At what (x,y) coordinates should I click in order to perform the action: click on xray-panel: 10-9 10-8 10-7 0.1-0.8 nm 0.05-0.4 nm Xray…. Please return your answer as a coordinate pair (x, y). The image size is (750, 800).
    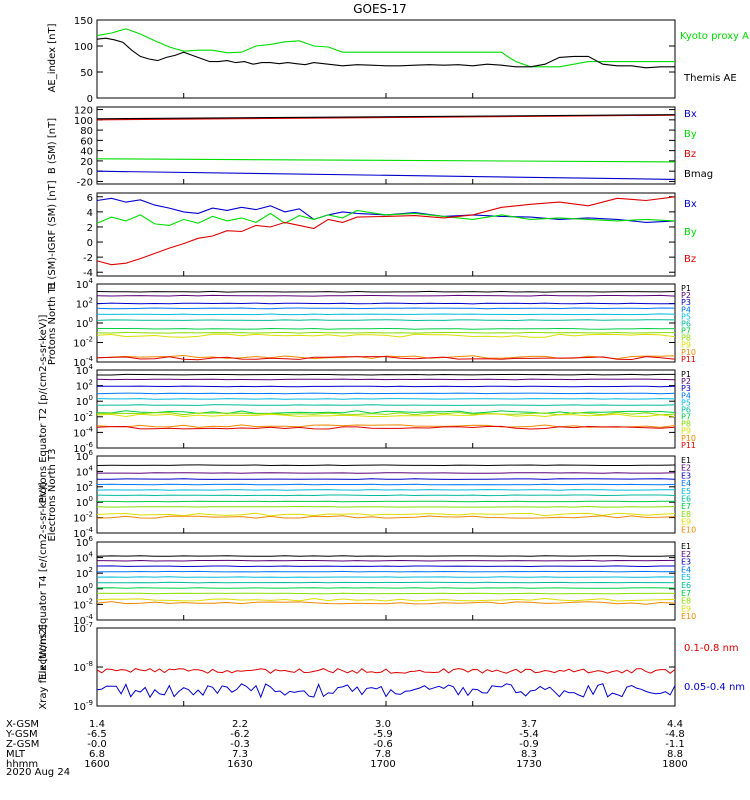
    Looking at the image, I should click on (391, 667).